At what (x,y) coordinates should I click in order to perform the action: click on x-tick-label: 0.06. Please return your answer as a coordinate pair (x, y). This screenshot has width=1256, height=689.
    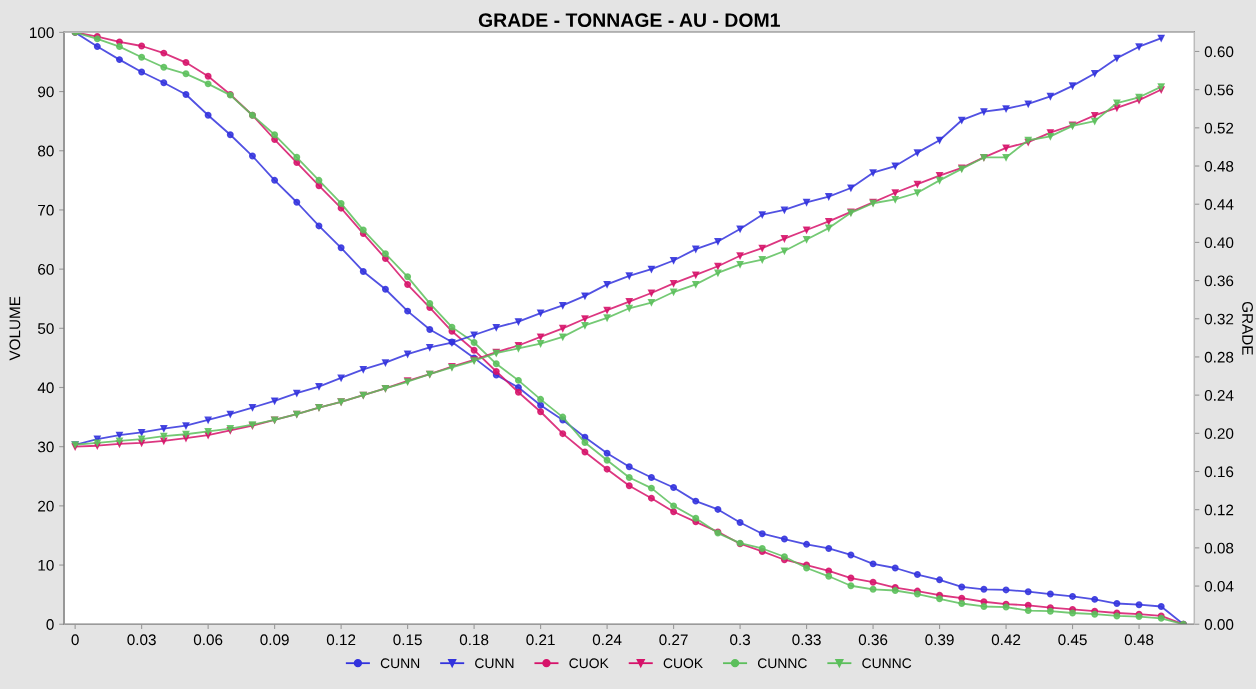
    Looking at the image, I should click on (208, 640).